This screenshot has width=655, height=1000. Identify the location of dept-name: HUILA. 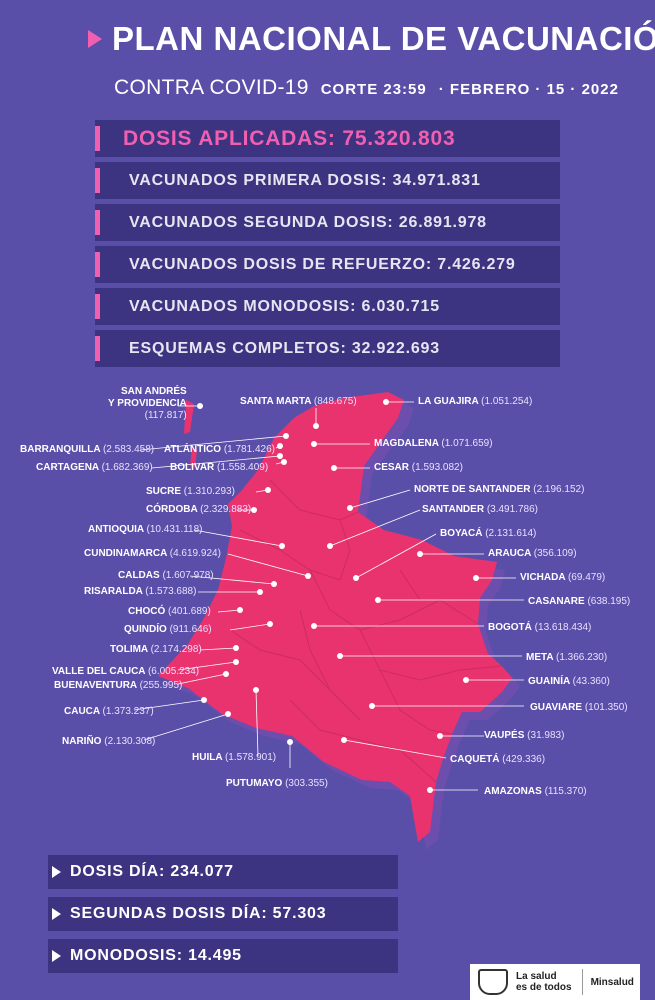
(207, 757).